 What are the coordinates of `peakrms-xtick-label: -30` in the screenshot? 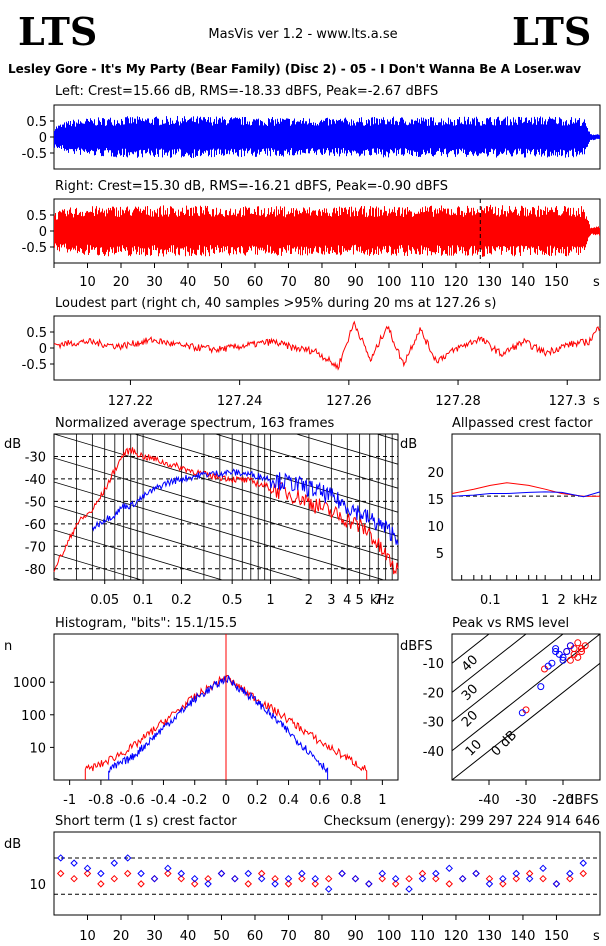 It's located at (525, 800).